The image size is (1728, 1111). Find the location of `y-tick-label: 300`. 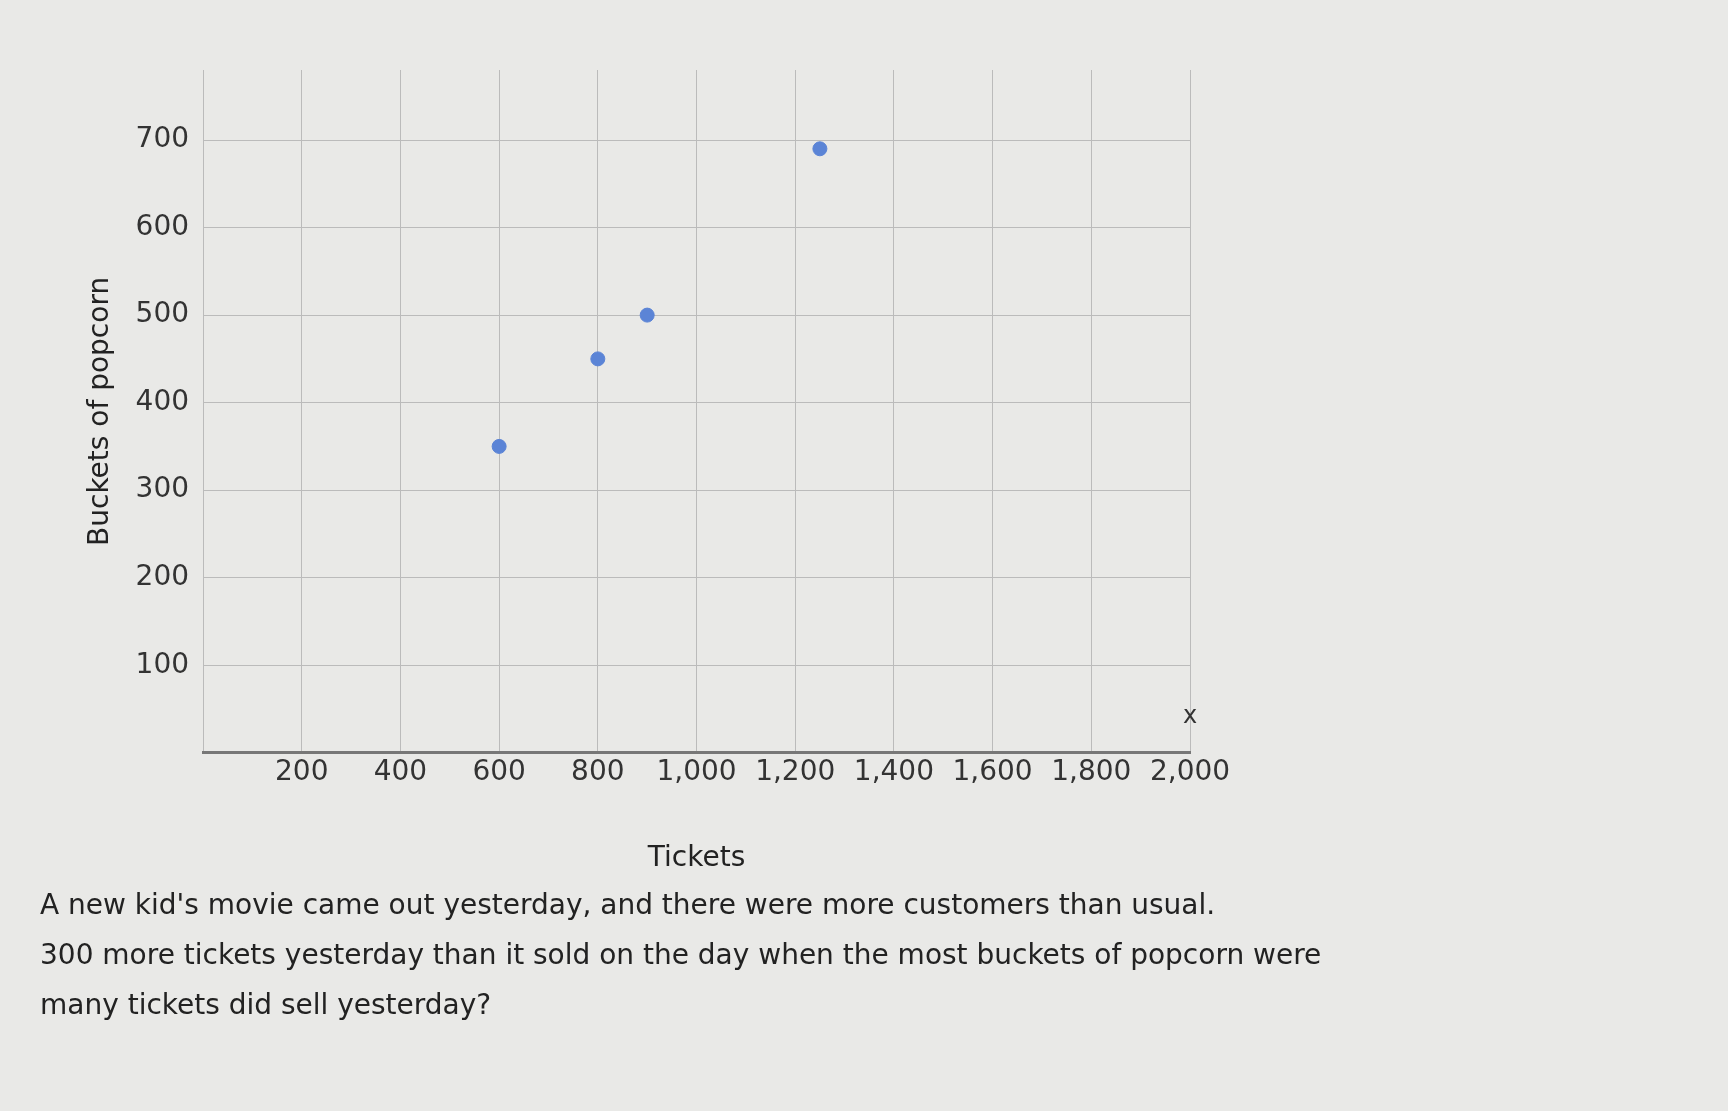

y-tick-label: 300 is located at coordinates (162, 488).